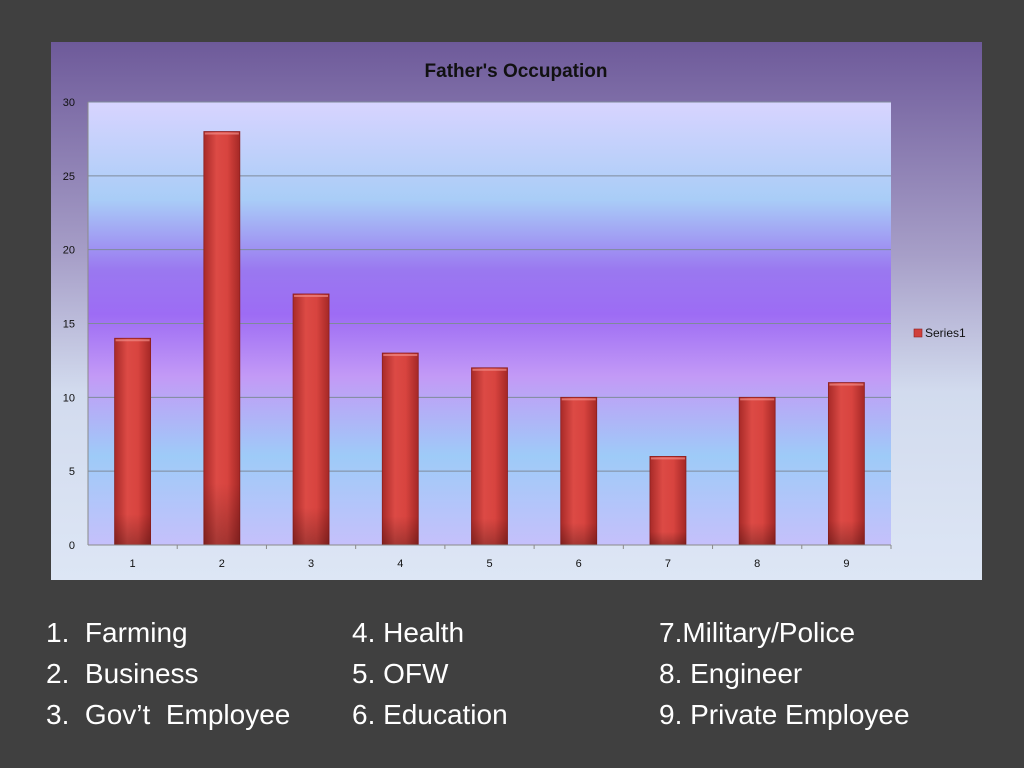  What do you see at coordinates (489, 564) in the screenshot?
I see `x-tick-label: 5` at bounding box center [489, 564].